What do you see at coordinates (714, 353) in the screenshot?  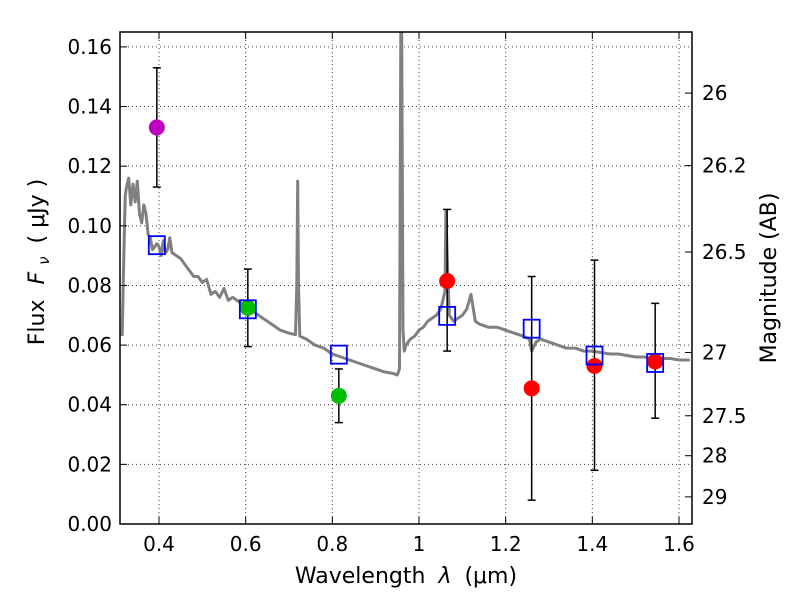 I see `y2-tick-label: 27` at bounding box center [714, 353].